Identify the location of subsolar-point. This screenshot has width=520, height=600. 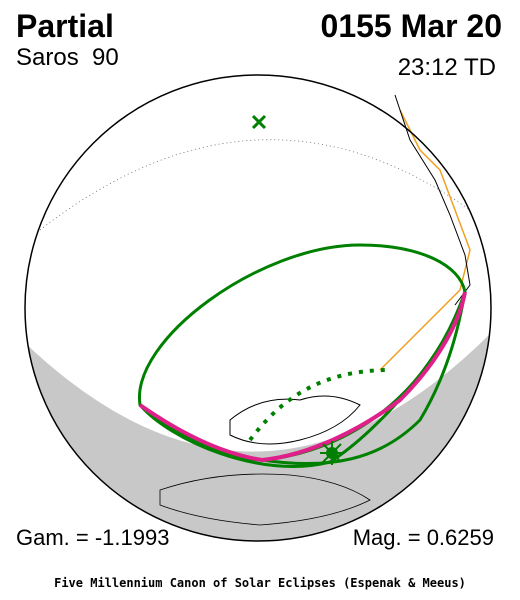
(332, 453).